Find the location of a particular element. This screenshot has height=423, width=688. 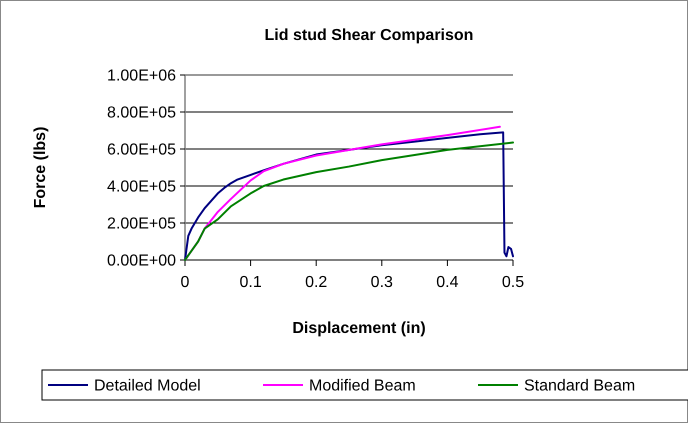

legend-label: Detailed Model is located at coordinates (147, 386).